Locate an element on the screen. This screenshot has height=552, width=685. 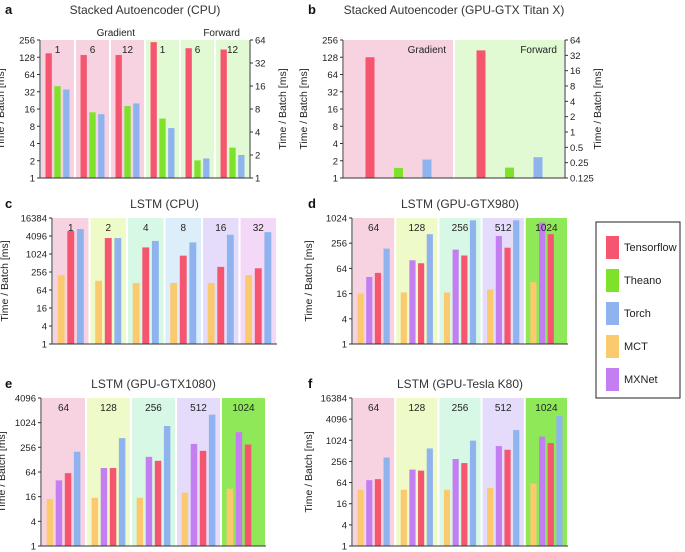
y2-tick-label: 0.125 is located at coordinates (582, 179).